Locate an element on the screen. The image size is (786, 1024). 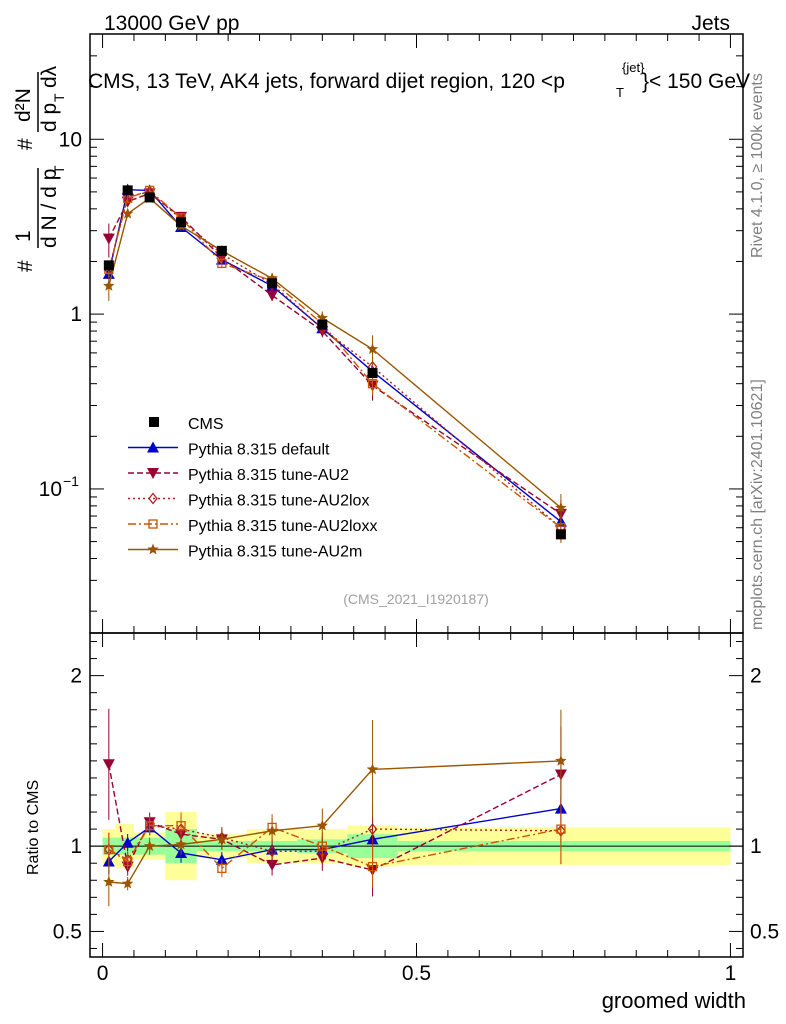
x-tick-label: 0.5 is located at coordinates (416, 973).